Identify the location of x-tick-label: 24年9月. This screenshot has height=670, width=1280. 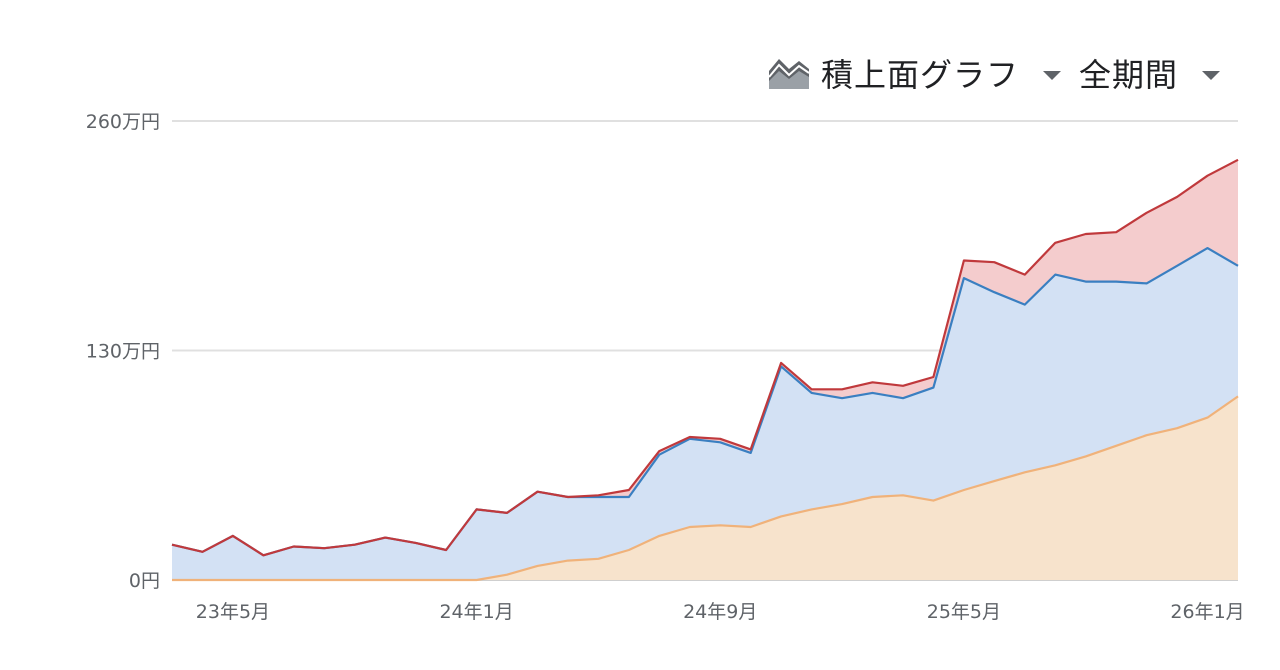
(720, 612).